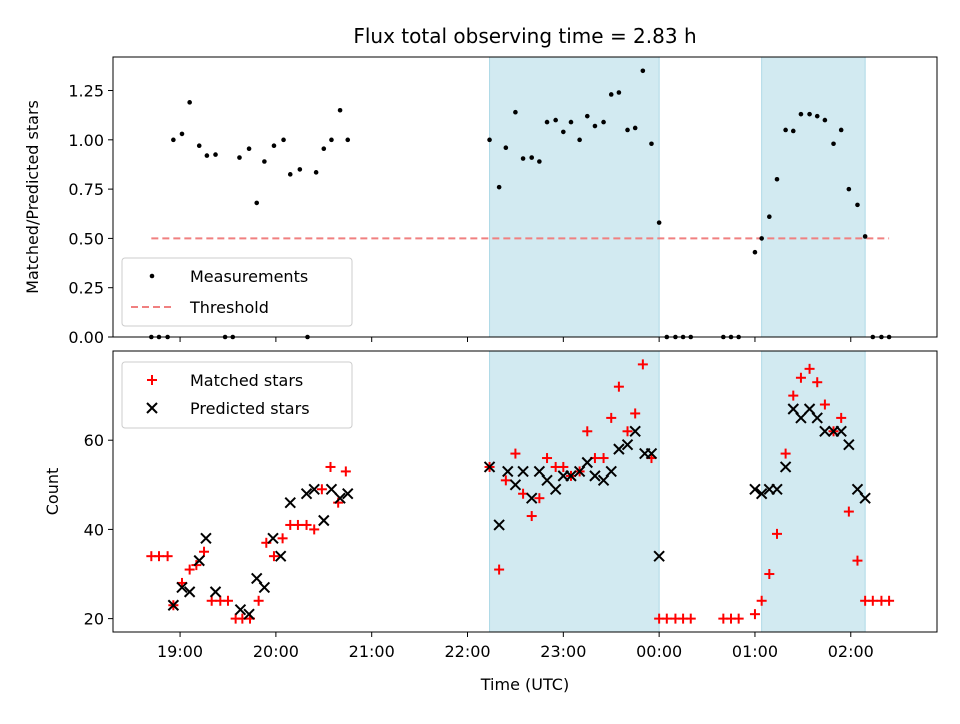 Image resolution: width=960 pixels, height=724 pixels. Describe the element at coordinates (755, 651) in the screenshot. I see `x-tick-label: 01:00` at that location.